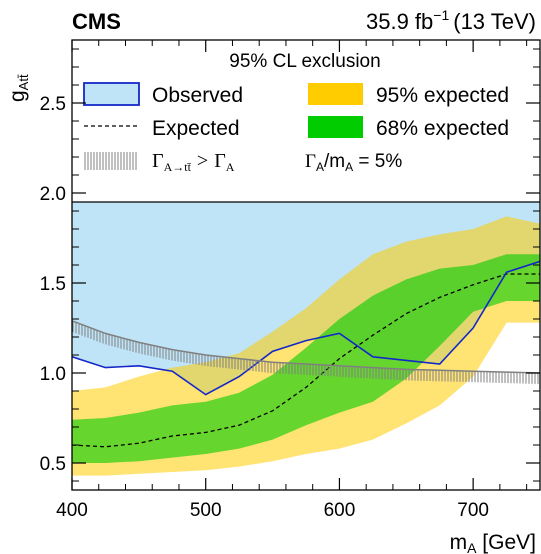 This screenshot has height=554, width=541. Describe the element at coordinates (53, 284) in the screenshot. I see `y-tick-label: 1.5` at that location.